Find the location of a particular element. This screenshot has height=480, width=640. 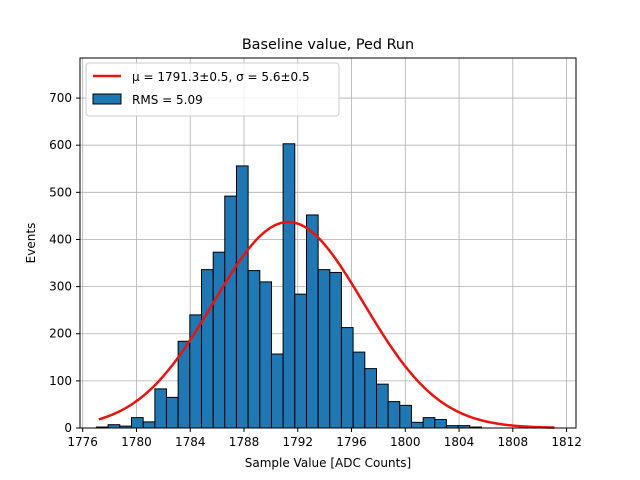

x-axis-label: Sample Value [ADC Counts] is located at coordinates (328, 463).